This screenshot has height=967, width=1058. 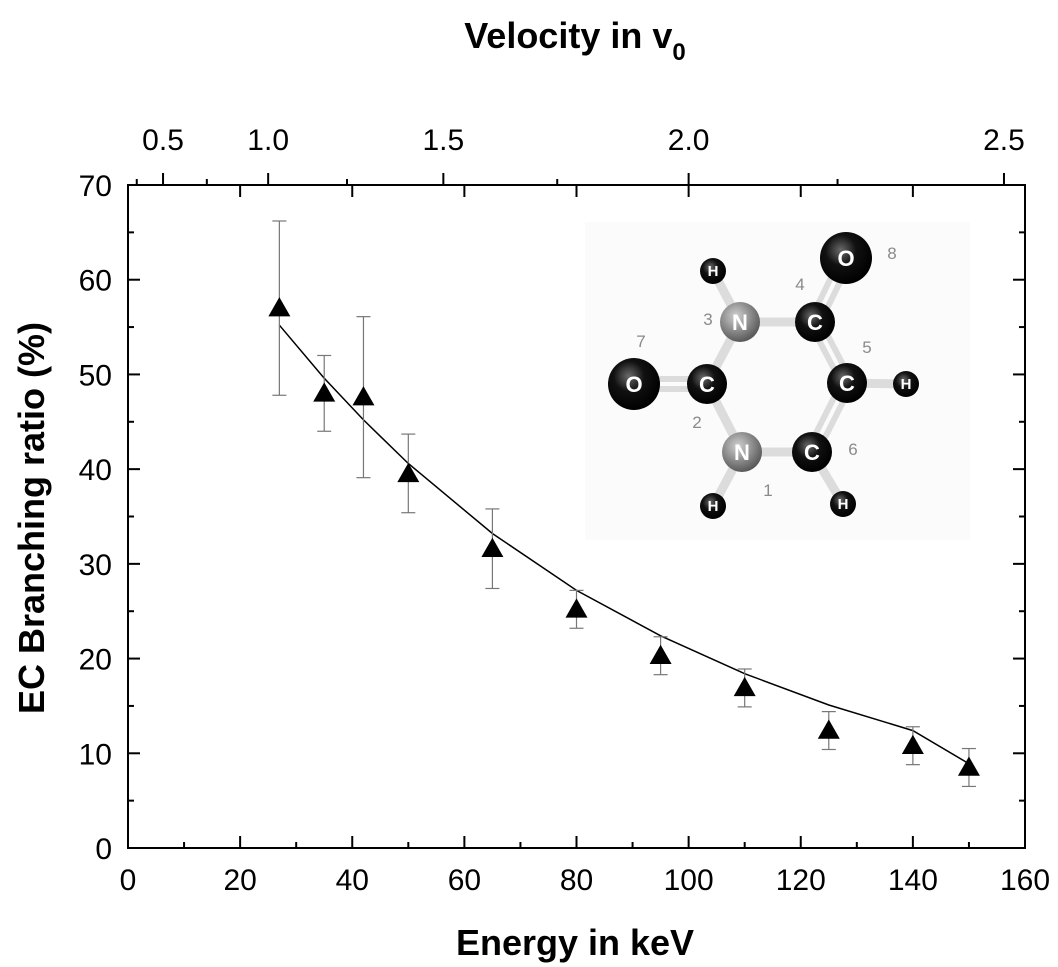 I want to click on atom-position-number: 7, so click(x=640, y=341).